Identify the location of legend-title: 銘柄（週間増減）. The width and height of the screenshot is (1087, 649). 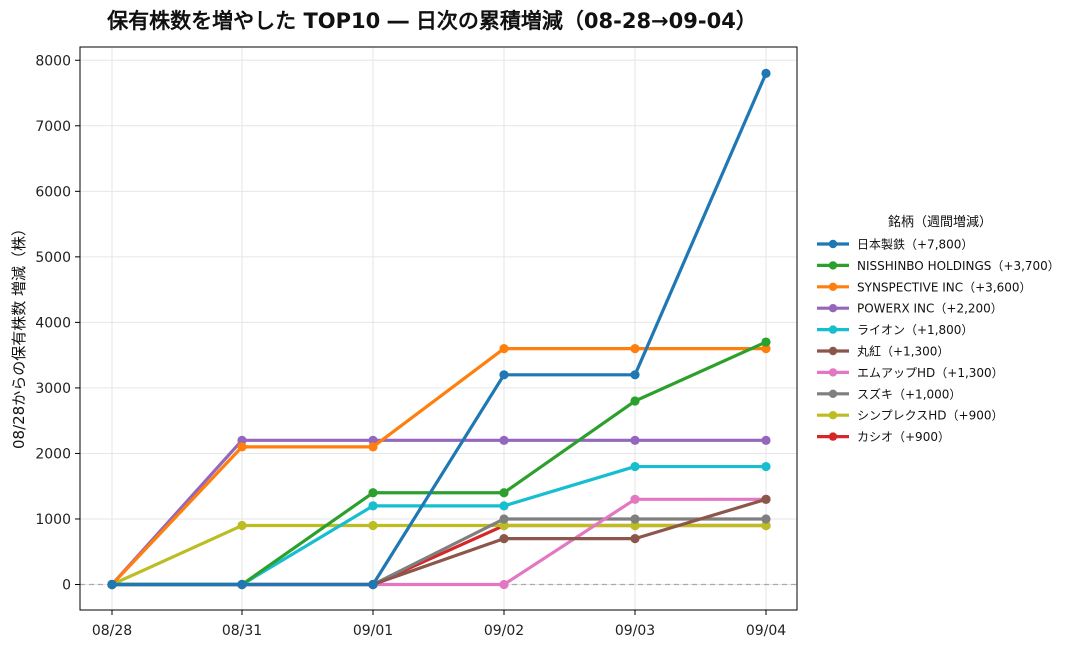
(940, 222).